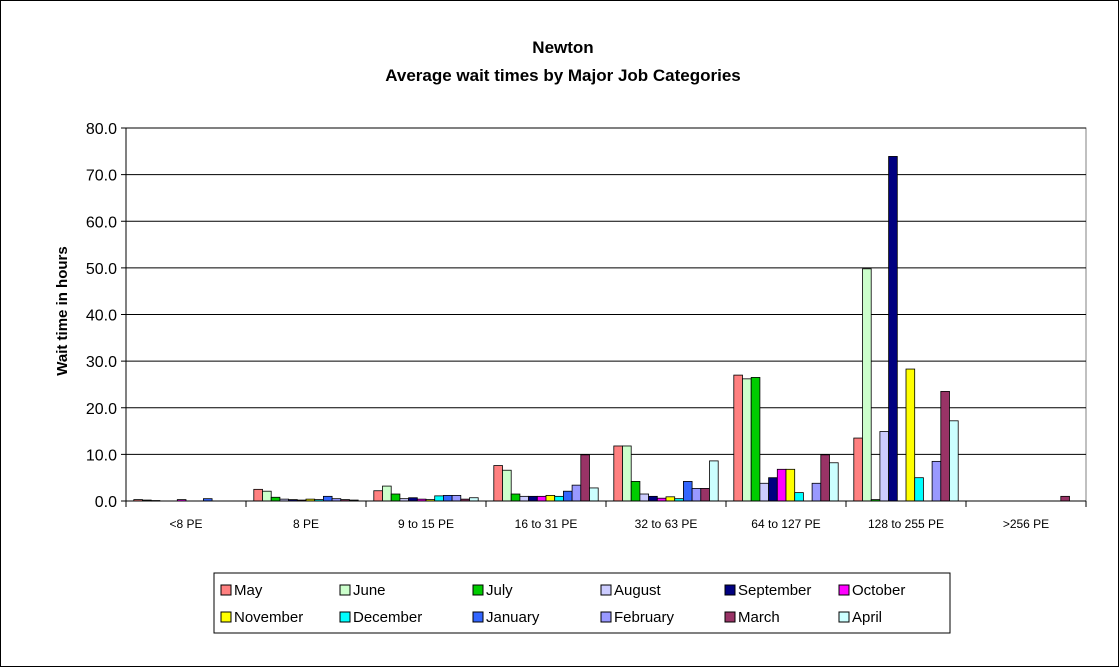  Describe the element at coordinates (785, 524) in the screenshot. I see `x-tick-label: 64 to 127 PE` at that location.